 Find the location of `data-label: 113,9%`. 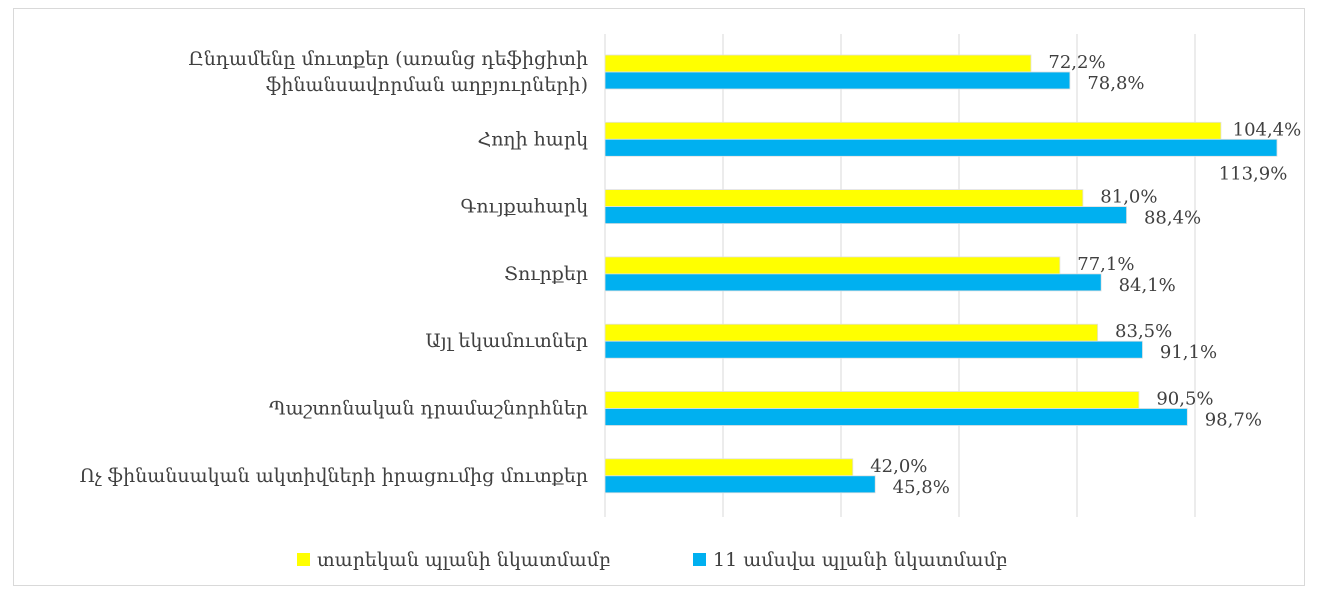

data-label: 113,9% is located at coordinates (1253, 173).